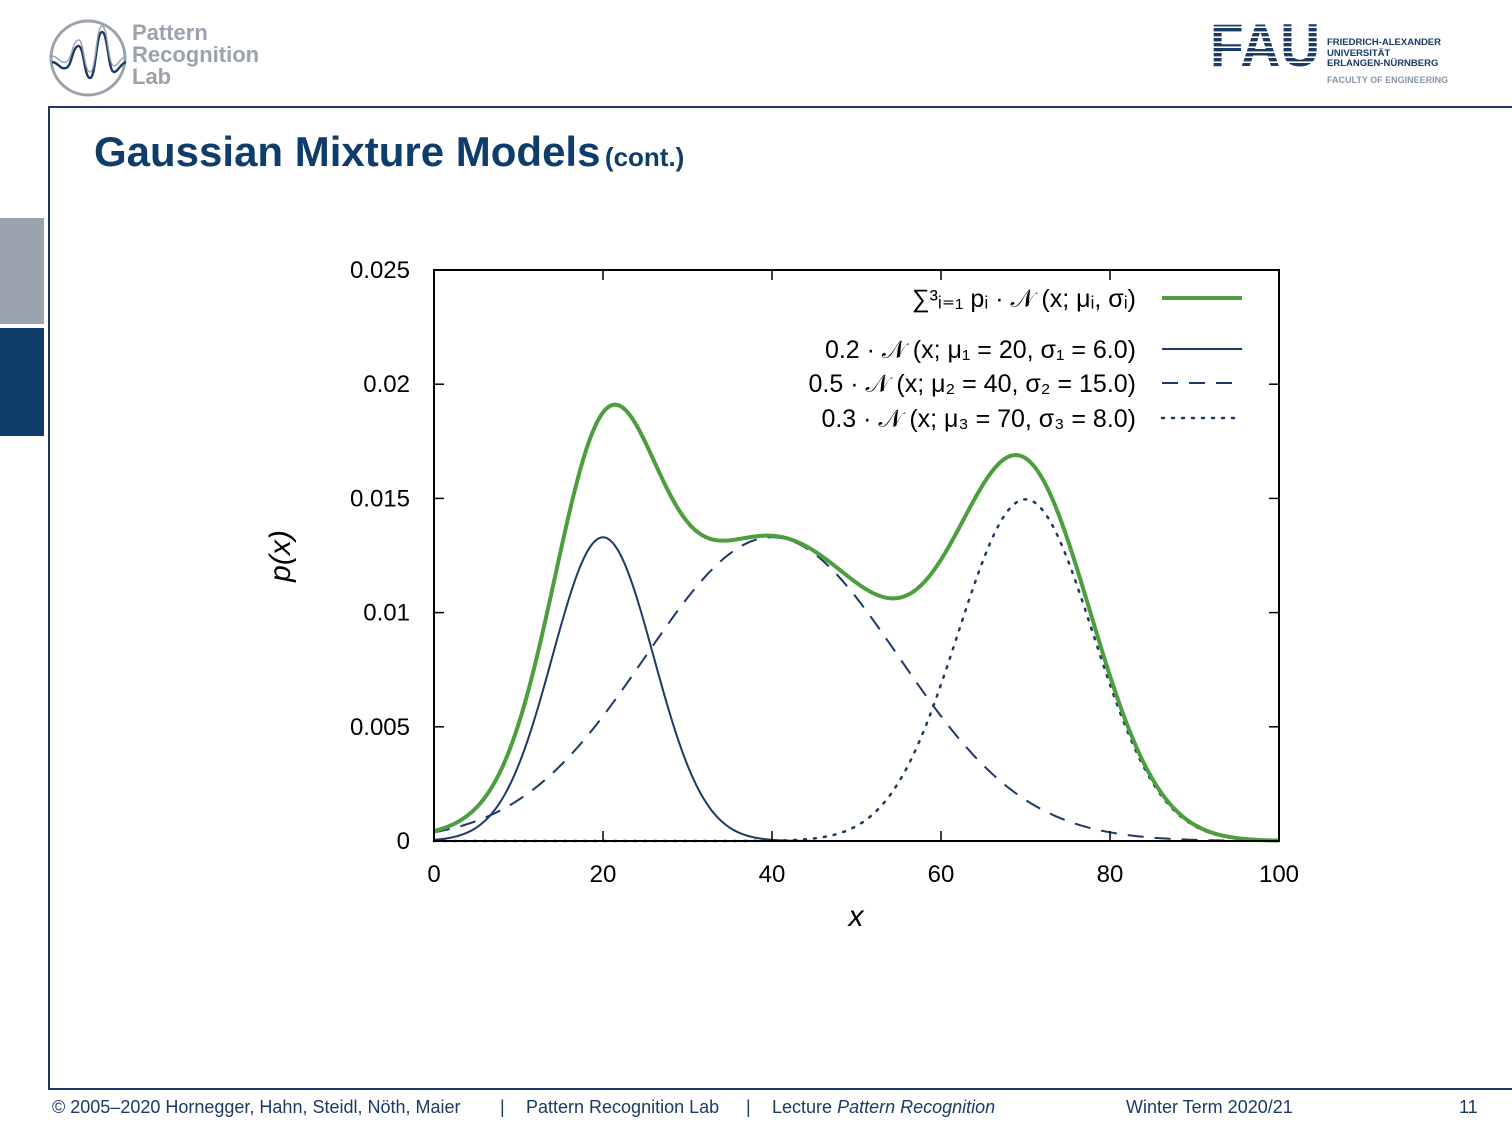 The image size is (1512, 1134). What do you see at coordinates (386, 613) in the screenshot?
I see `y-tick-label: 0.01` at bounding box center [386, 613].